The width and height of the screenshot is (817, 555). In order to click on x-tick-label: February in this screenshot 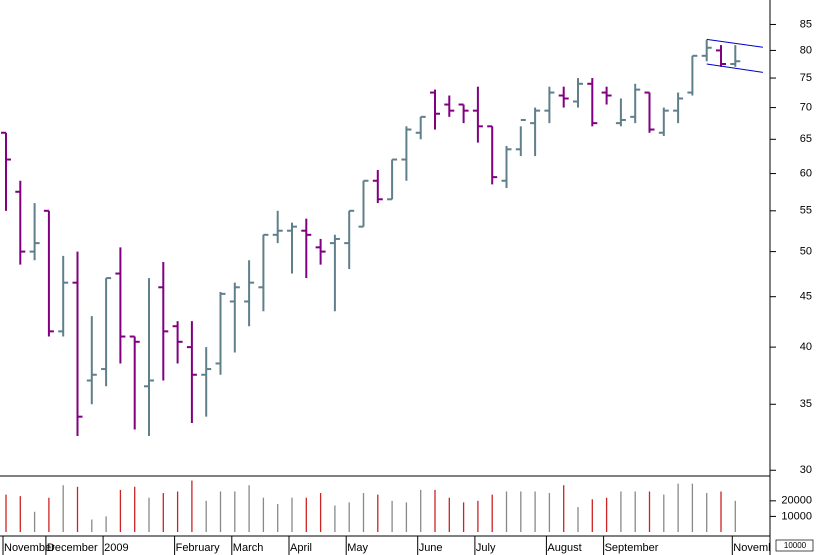, I will do `click(198, 548)`.